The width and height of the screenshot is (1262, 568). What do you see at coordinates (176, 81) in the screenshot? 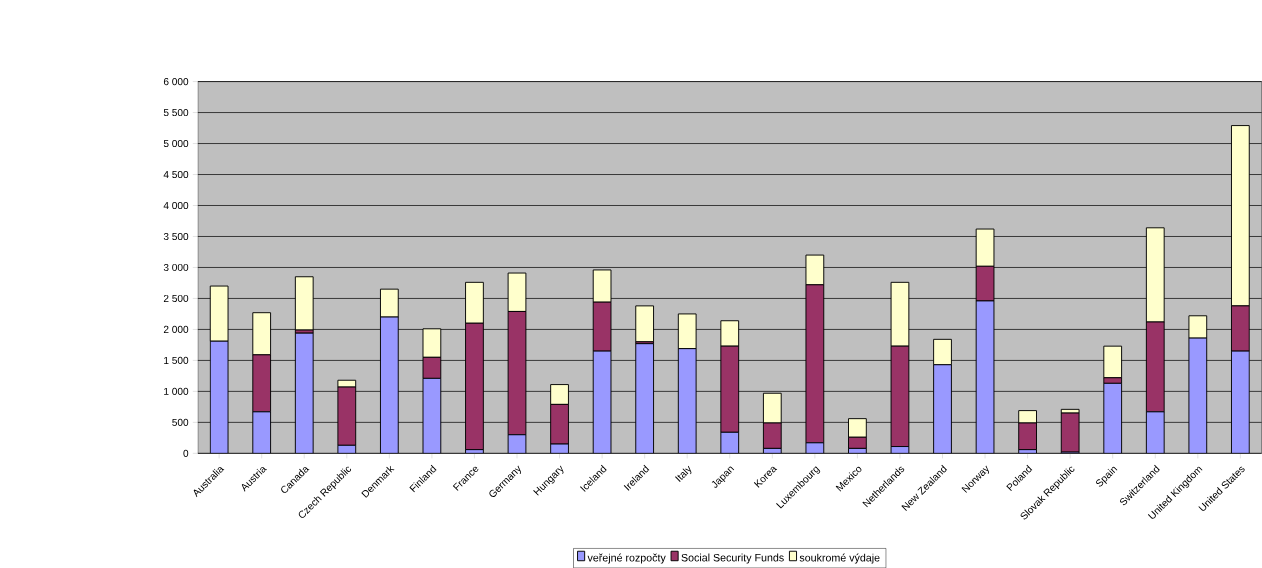
I see `y-tick-label: 6 000` at bounding box center [176, 81].